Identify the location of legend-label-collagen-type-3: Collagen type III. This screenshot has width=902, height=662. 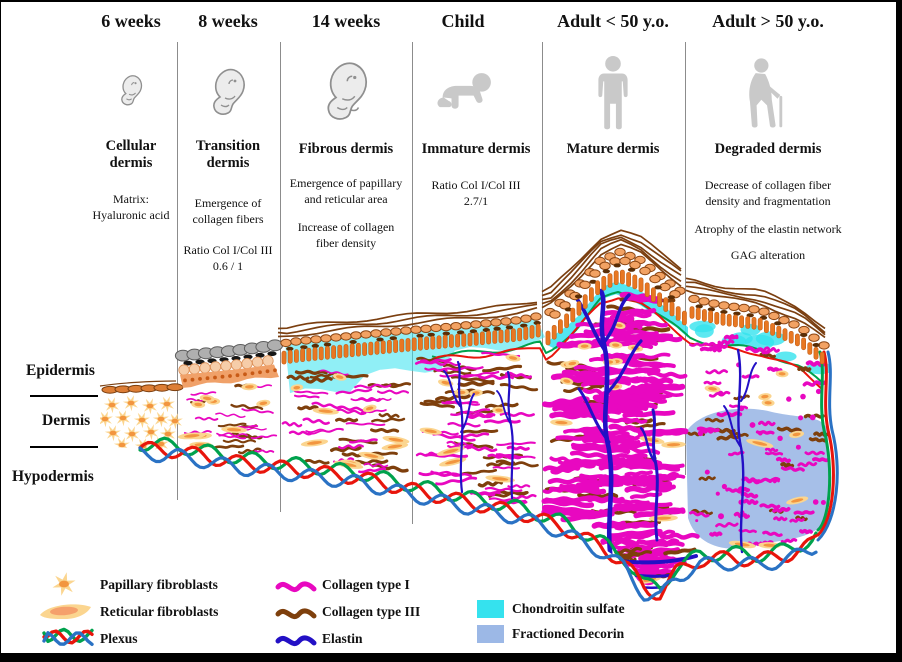
(371, 611).